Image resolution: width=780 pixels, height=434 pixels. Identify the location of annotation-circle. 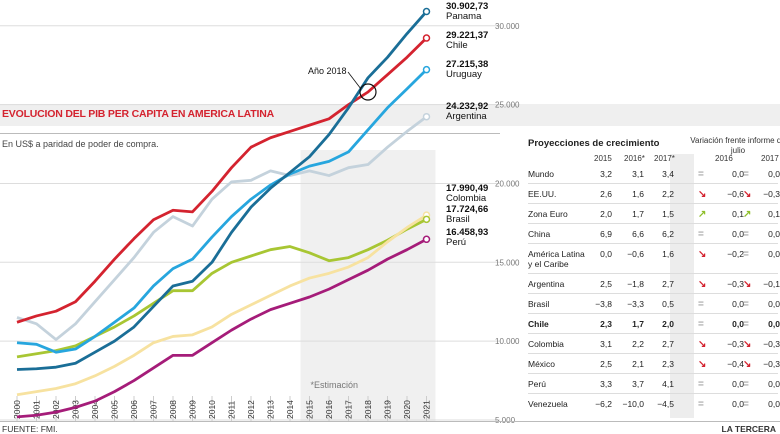
(368, 92).